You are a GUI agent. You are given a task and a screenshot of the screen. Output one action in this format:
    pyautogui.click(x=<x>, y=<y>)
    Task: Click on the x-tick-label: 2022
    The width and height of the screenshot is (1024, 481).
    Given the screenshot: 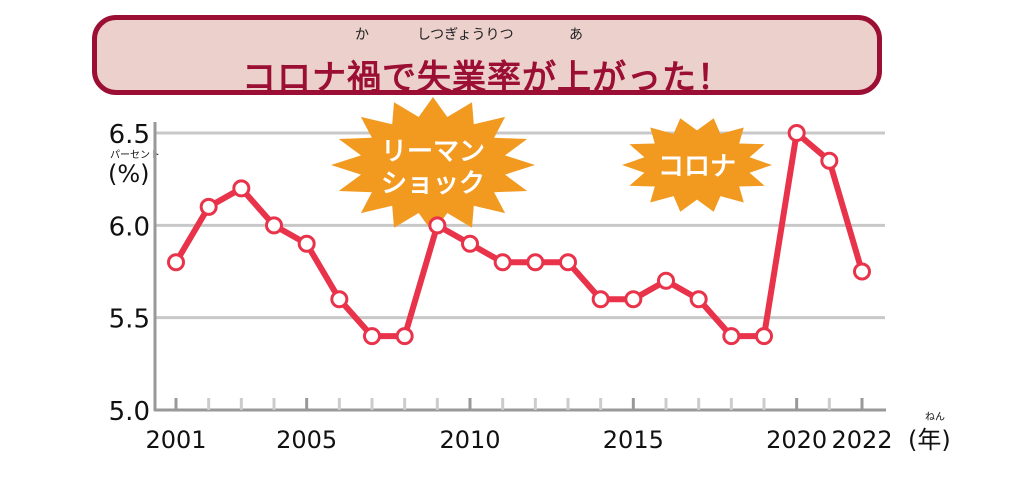 What is the action you would take?
    pyautogui.click(x=861, y=440)
    